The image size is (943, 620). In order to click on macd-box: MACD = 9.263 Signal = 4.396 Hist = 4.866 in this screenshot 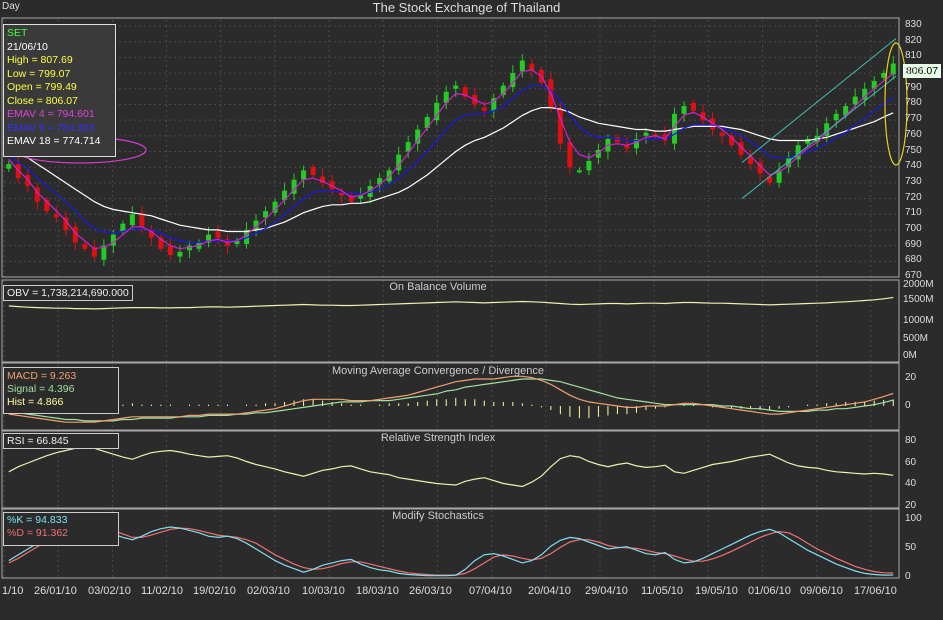, I will do `click(61, 390)`.